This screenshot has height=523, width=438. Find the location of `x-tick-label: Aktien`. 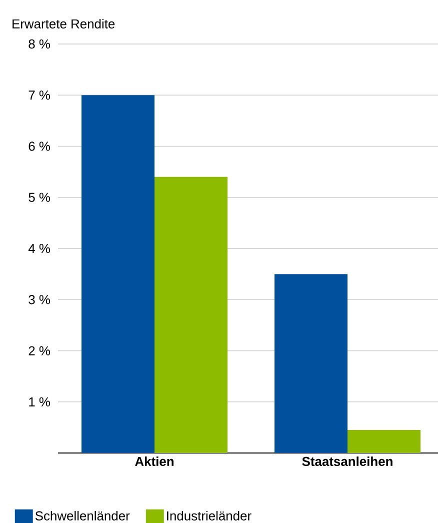

x-tick-label: Aktien is located at coordinates (154, 461).